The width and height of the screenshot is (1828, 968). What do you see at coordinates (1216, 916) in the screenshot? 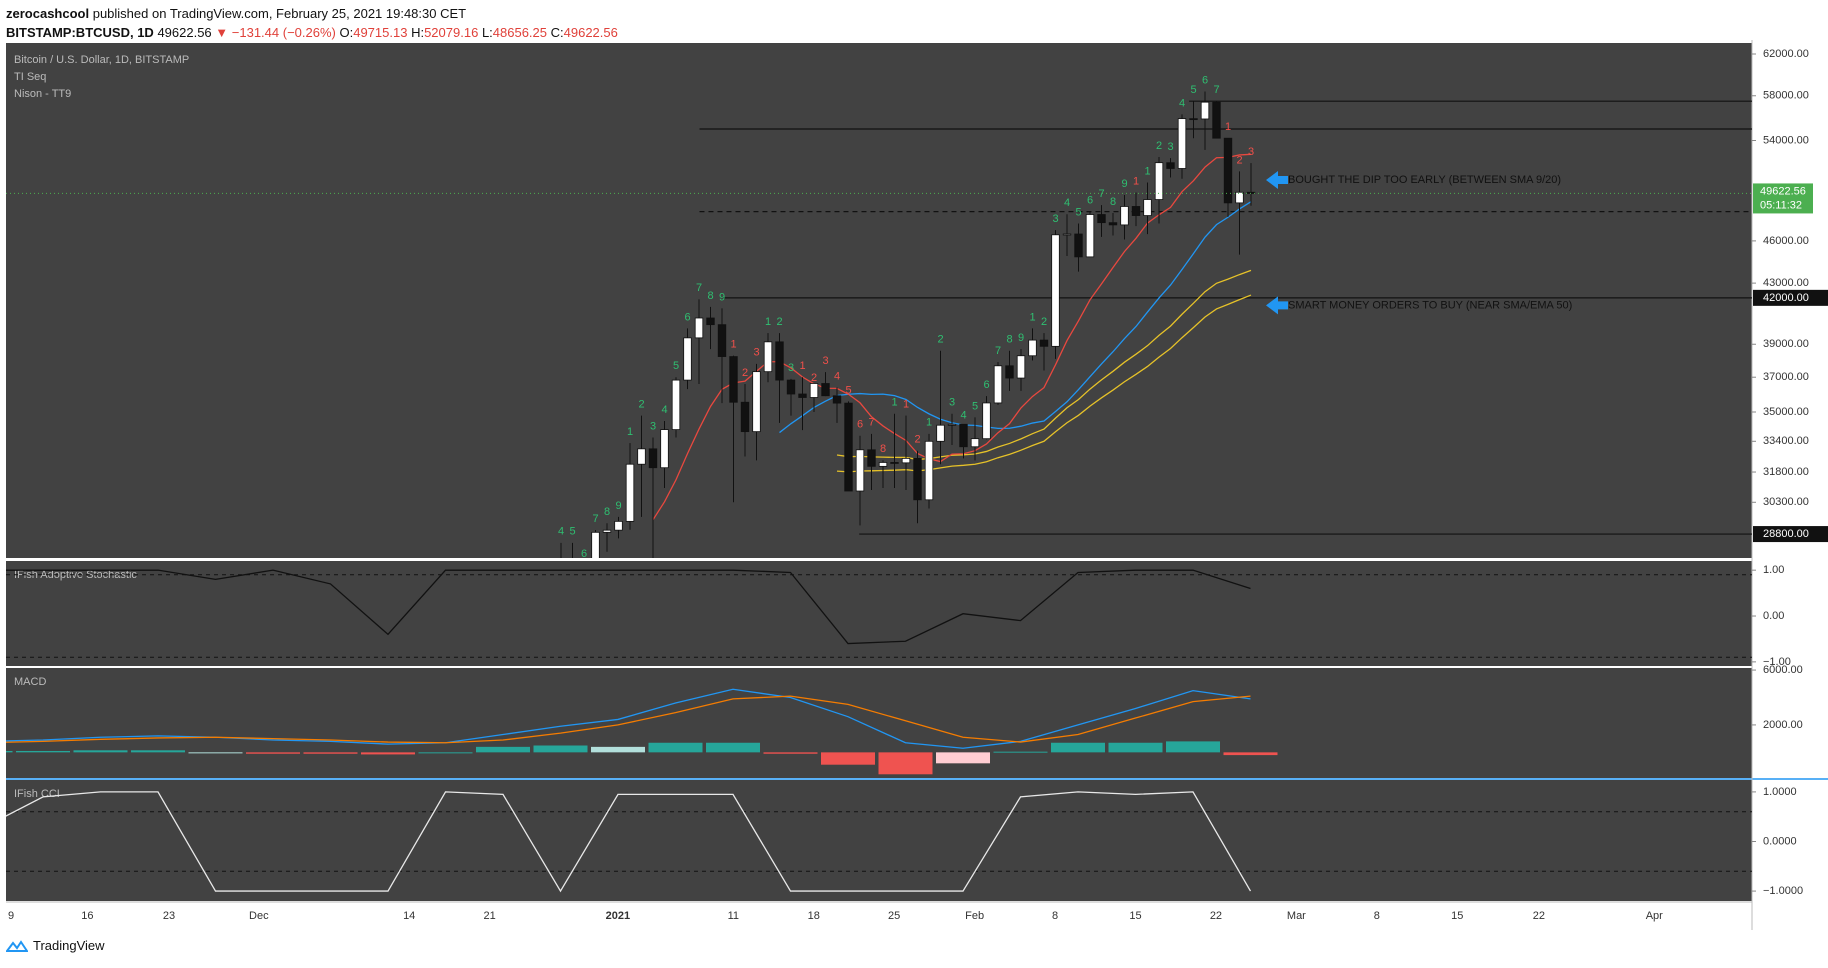
I see `x-tick-label: 22` at bounding box center [1216, 916].